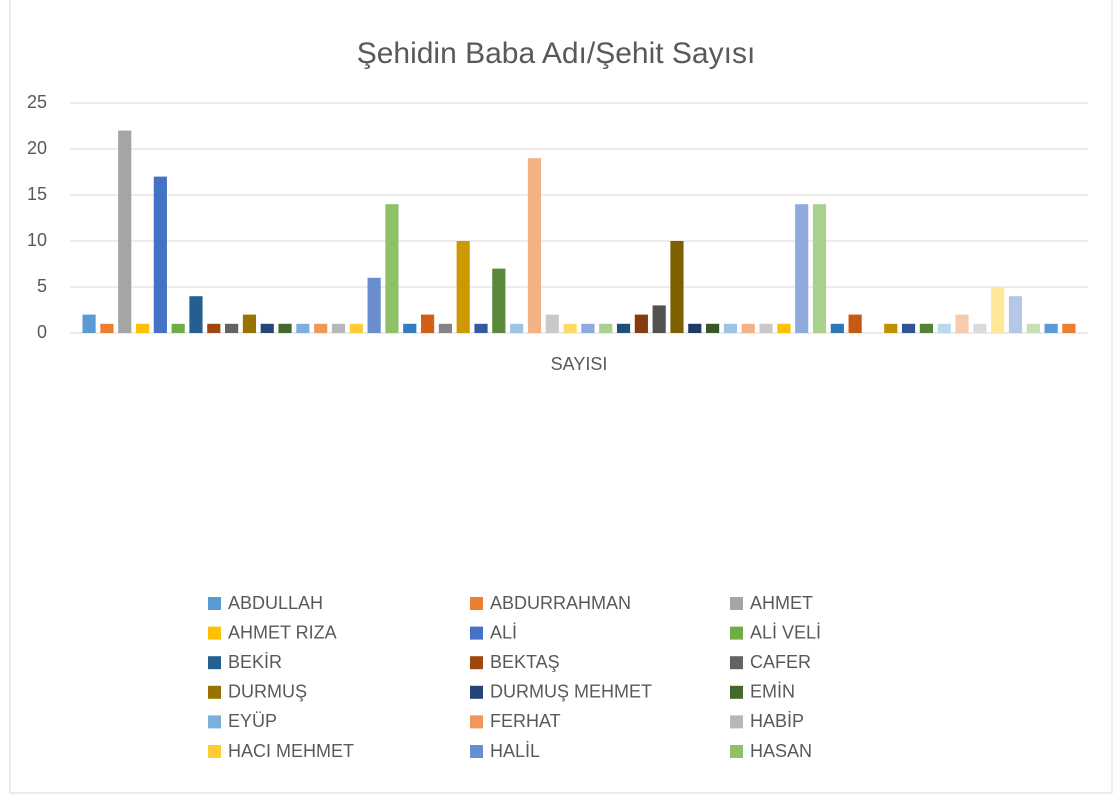 Image resolution: width=1115 pixels, height=805 pixels. I want to click on legend-label: DURMUŞ MEHMET, so click(571, 692).